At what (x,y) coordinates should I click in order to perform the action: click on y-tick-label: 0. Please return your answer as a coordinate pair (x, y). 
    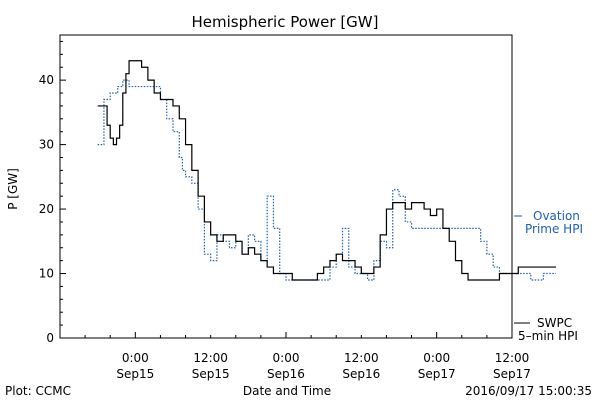
    Looking at the image, I should click on (50, 338).